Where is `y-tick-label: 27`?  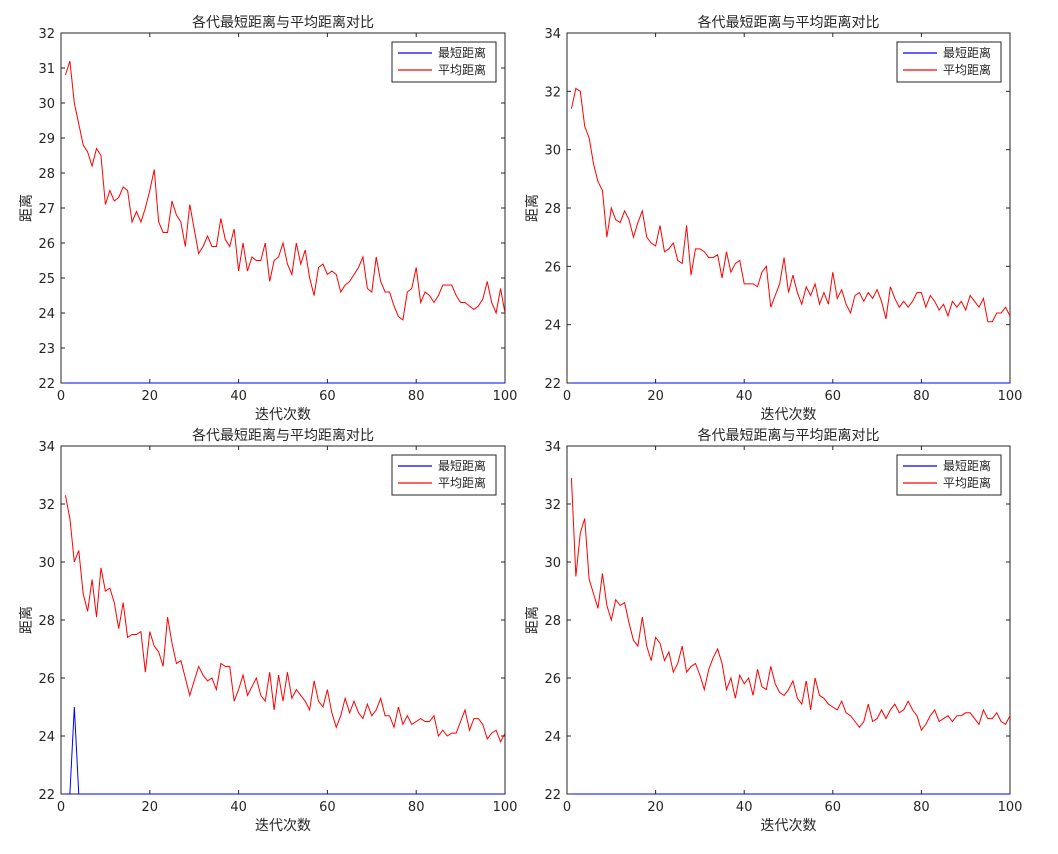 y-tick-label: 27 is located at coordinates (46, 209).